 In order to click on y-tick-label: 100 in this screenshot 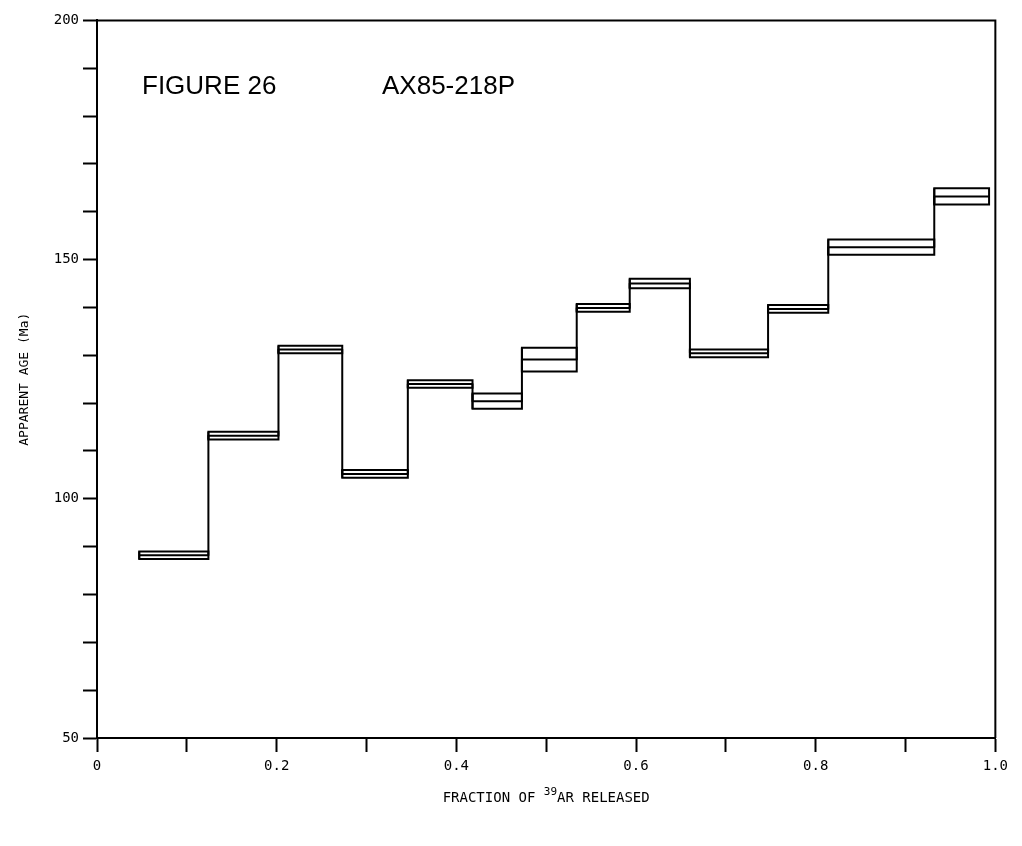, I will do `click(66, 497)`.